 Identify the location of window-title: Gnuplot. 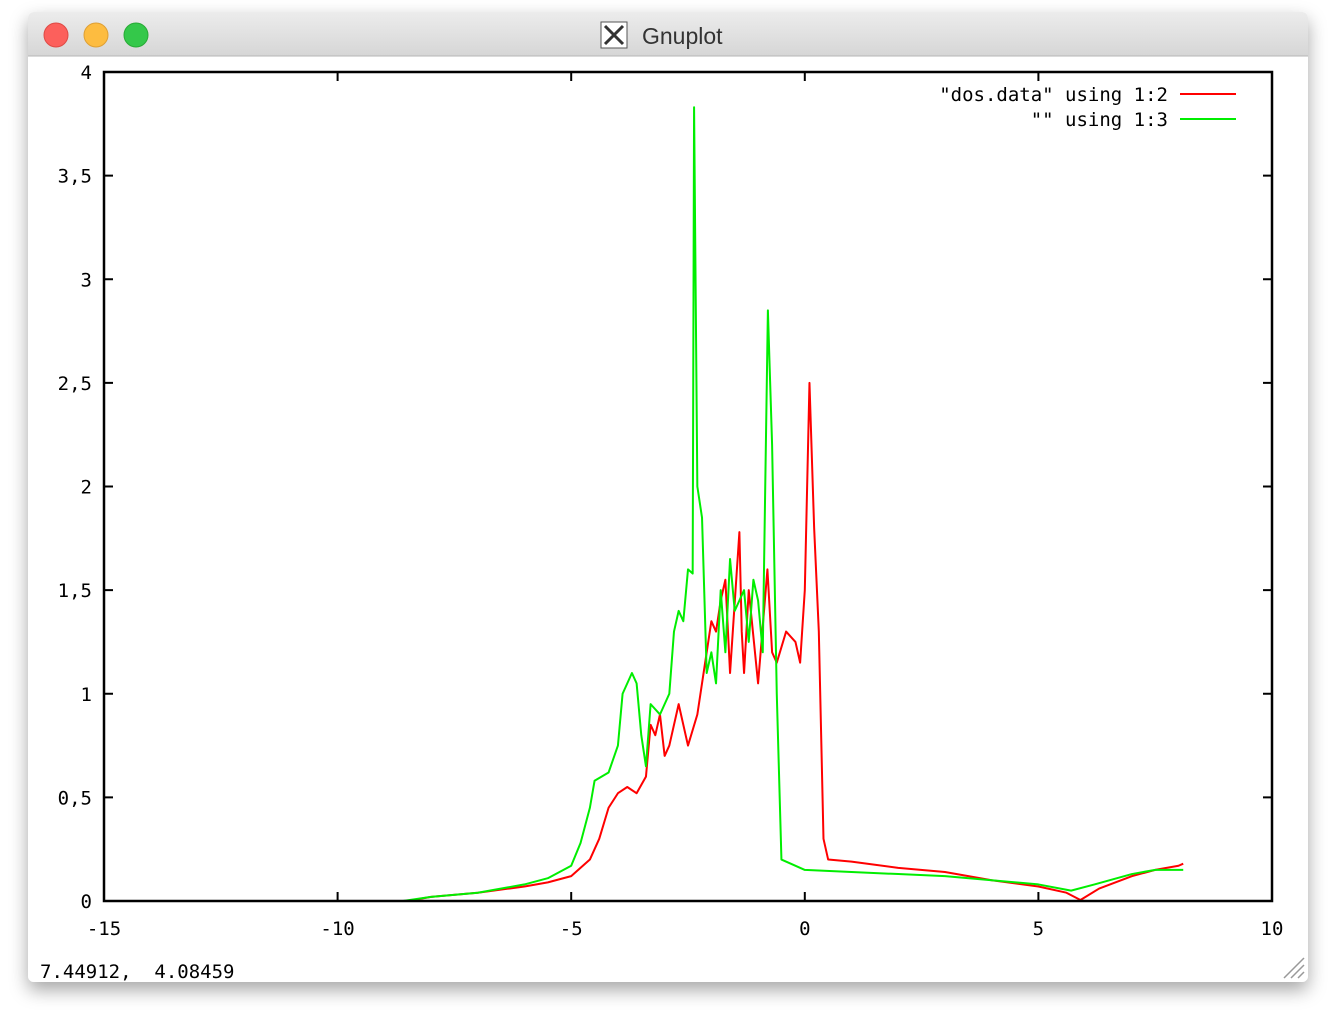
(682, 36).